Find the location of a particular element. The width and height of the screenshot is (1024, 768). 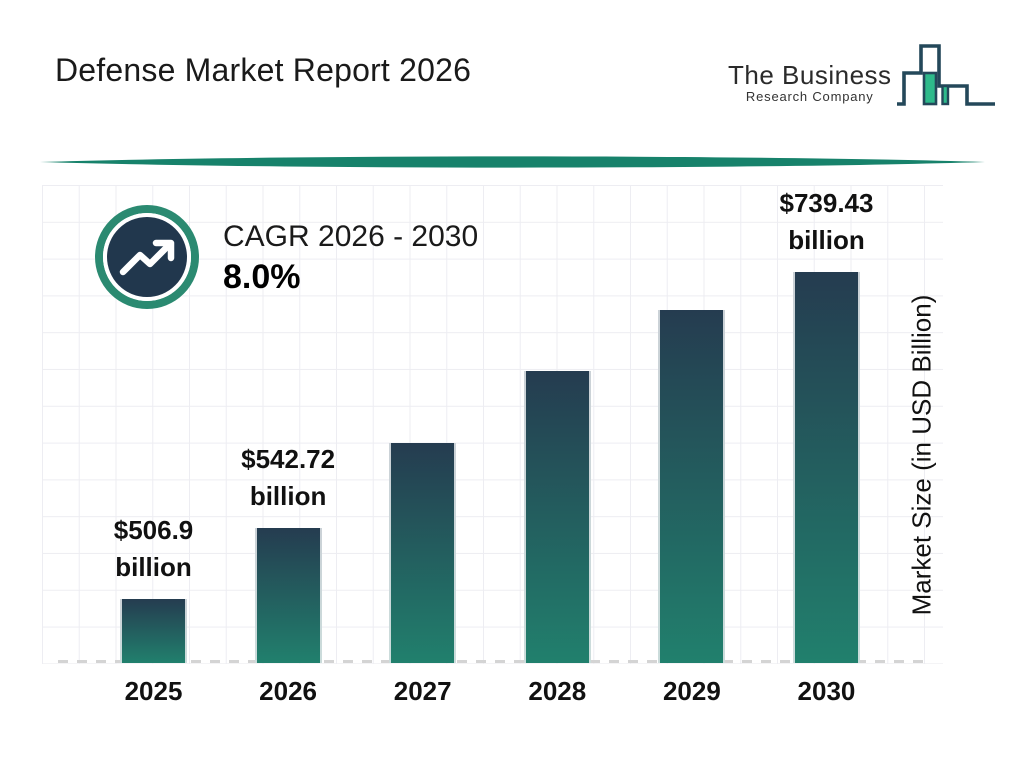

company-logo: The Business Research Company is located at coordinates (863, 77).